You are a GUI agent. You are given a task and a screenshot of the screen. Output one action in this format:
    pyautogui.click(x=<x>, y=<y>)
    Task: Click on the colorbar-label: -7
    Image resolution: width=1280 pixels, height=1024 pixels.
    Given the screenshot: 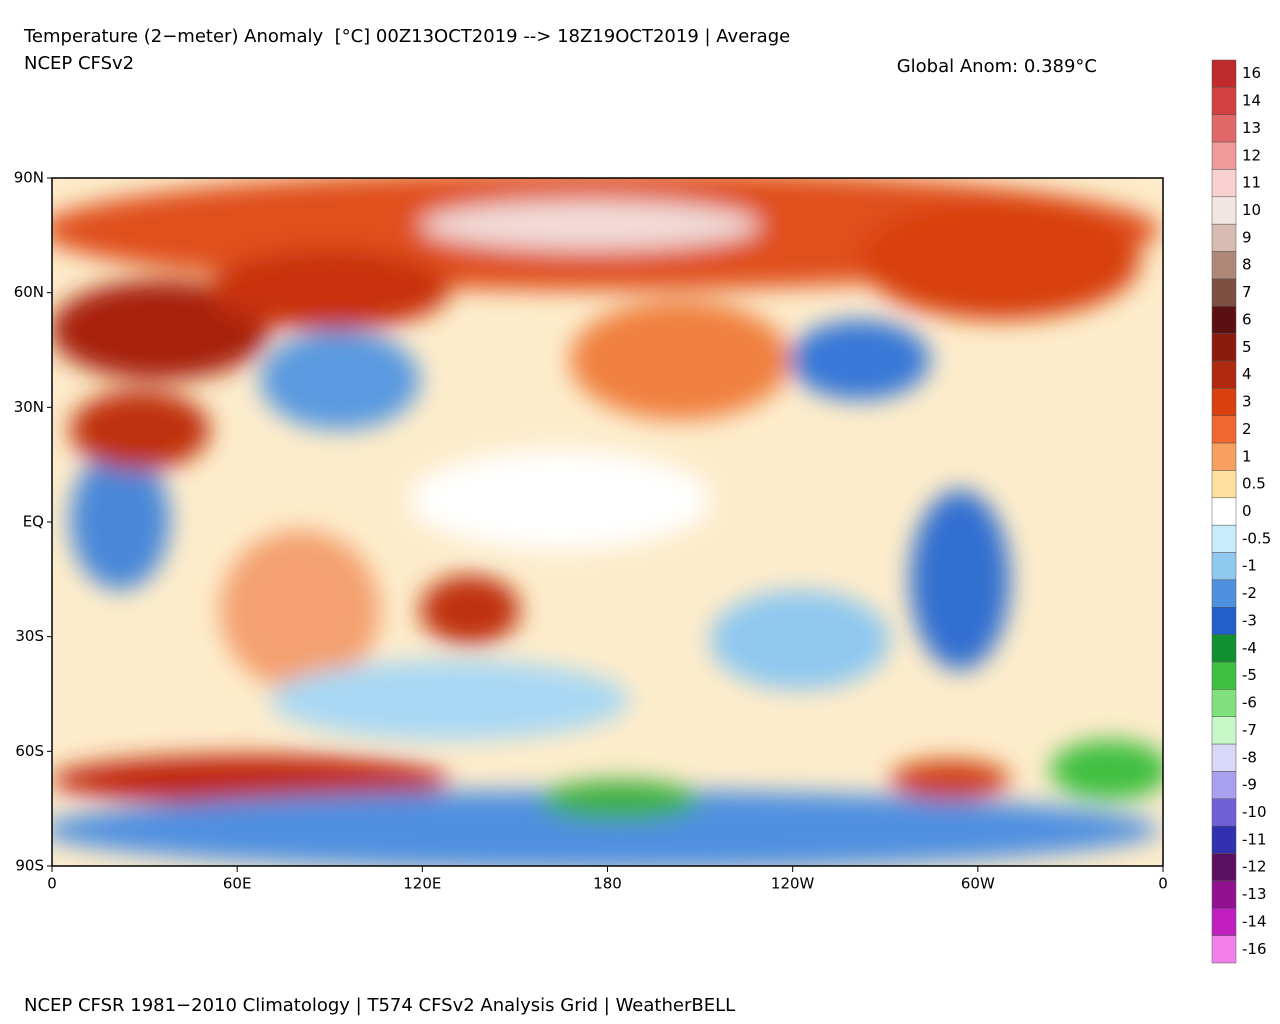 What is the action you would take?
    pyautogui.click(x=1249, y=730)
    